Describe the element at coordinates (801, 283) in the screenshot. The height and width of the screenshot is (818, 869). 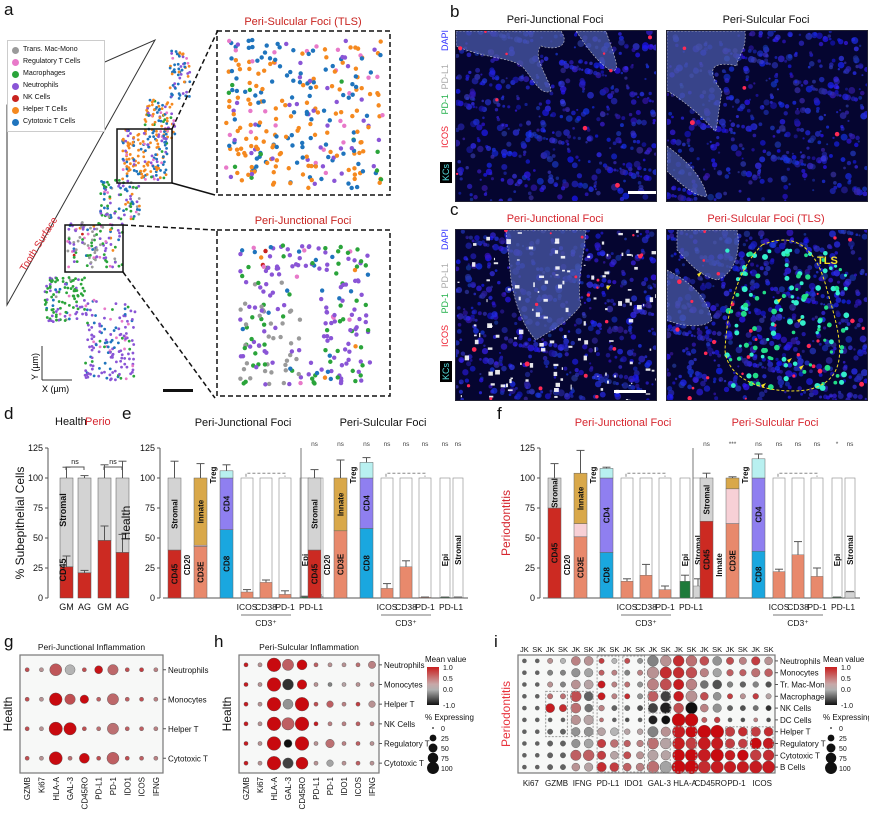
I see `pd1-signal` at that location.